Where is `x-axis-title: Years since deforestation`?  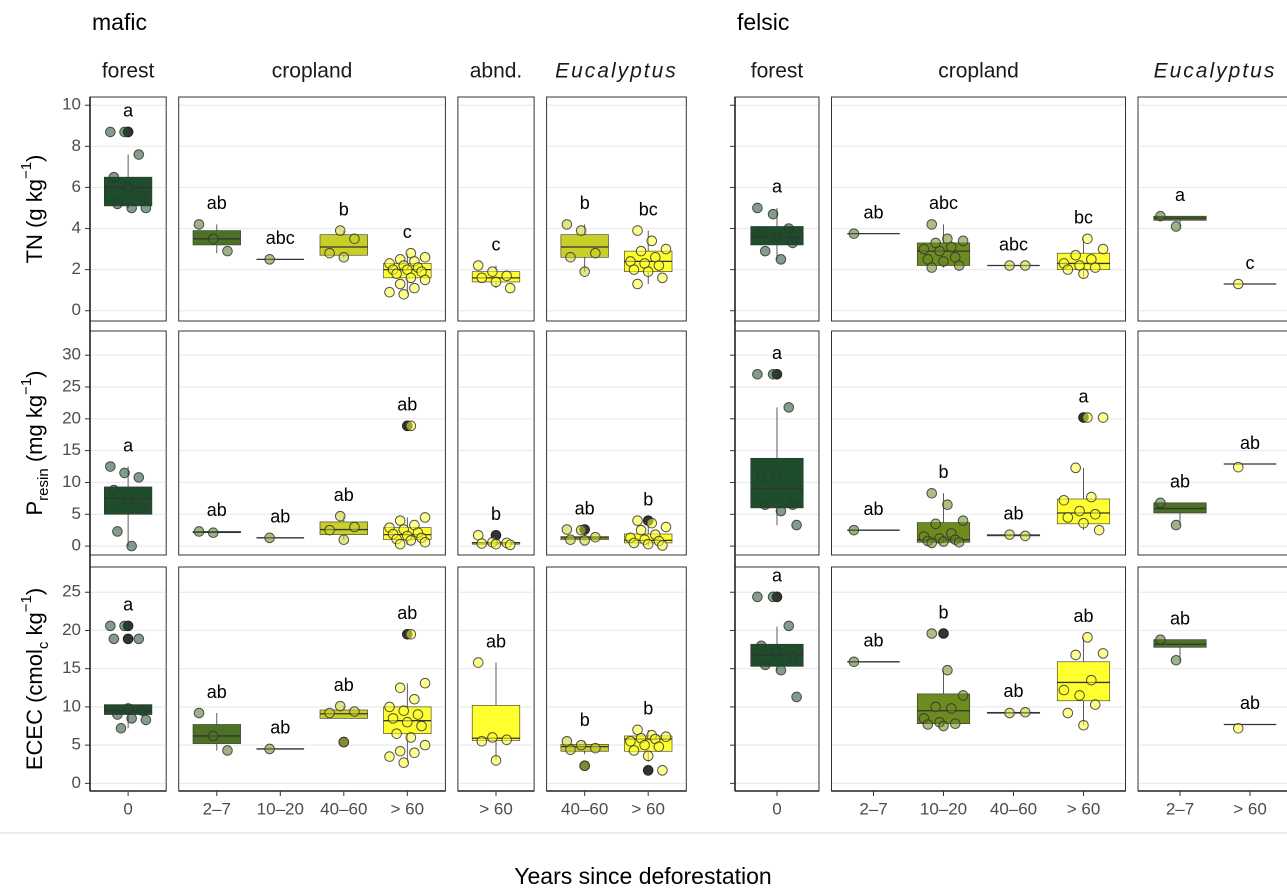 x-axis-title: Years since deforestation is located at coordinates (642, 876).